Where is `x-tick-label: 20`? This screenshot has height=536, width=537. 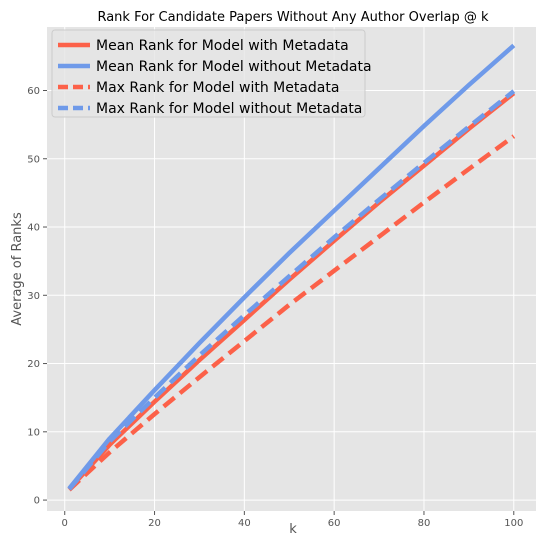
x-tick-label: 20 is located at coordinates (154, 523).